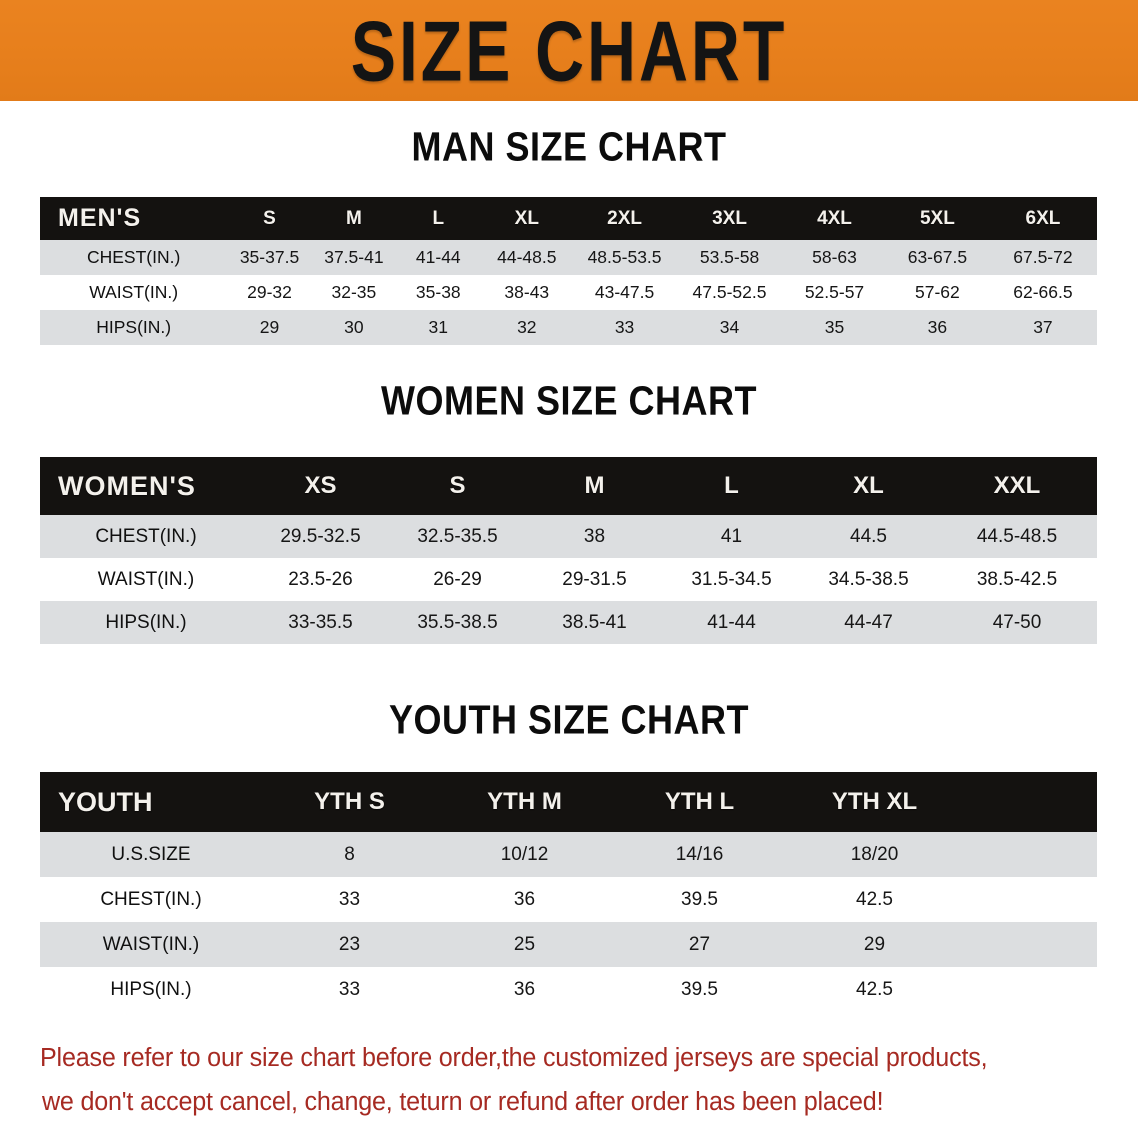 This screenshot has height=1132, width=1138. I want to click on table-row: CHEST(IN.) 33 36 39.5 42.5, so click(568, 899).